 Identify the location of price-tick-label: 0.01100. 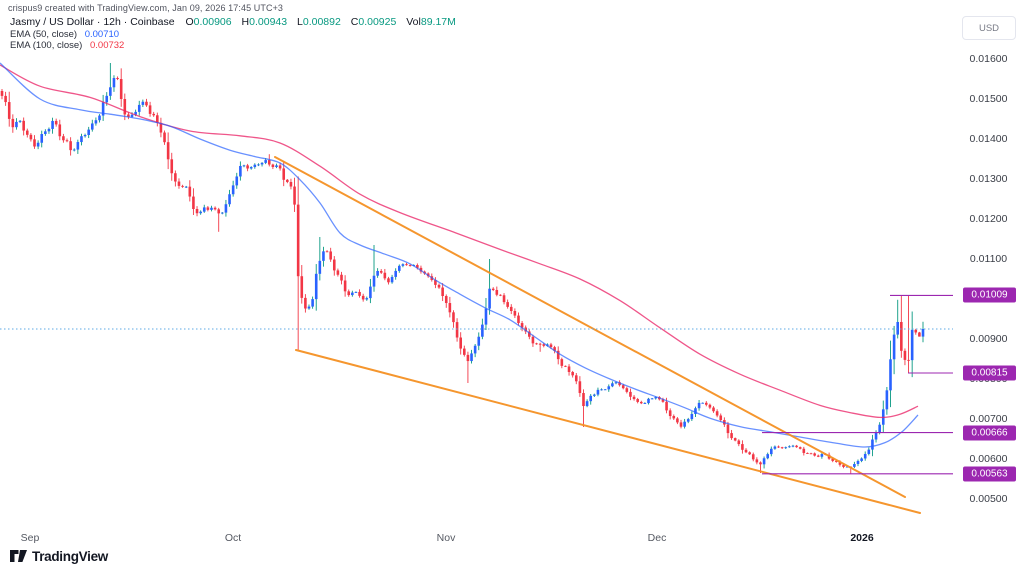
(988, 259).